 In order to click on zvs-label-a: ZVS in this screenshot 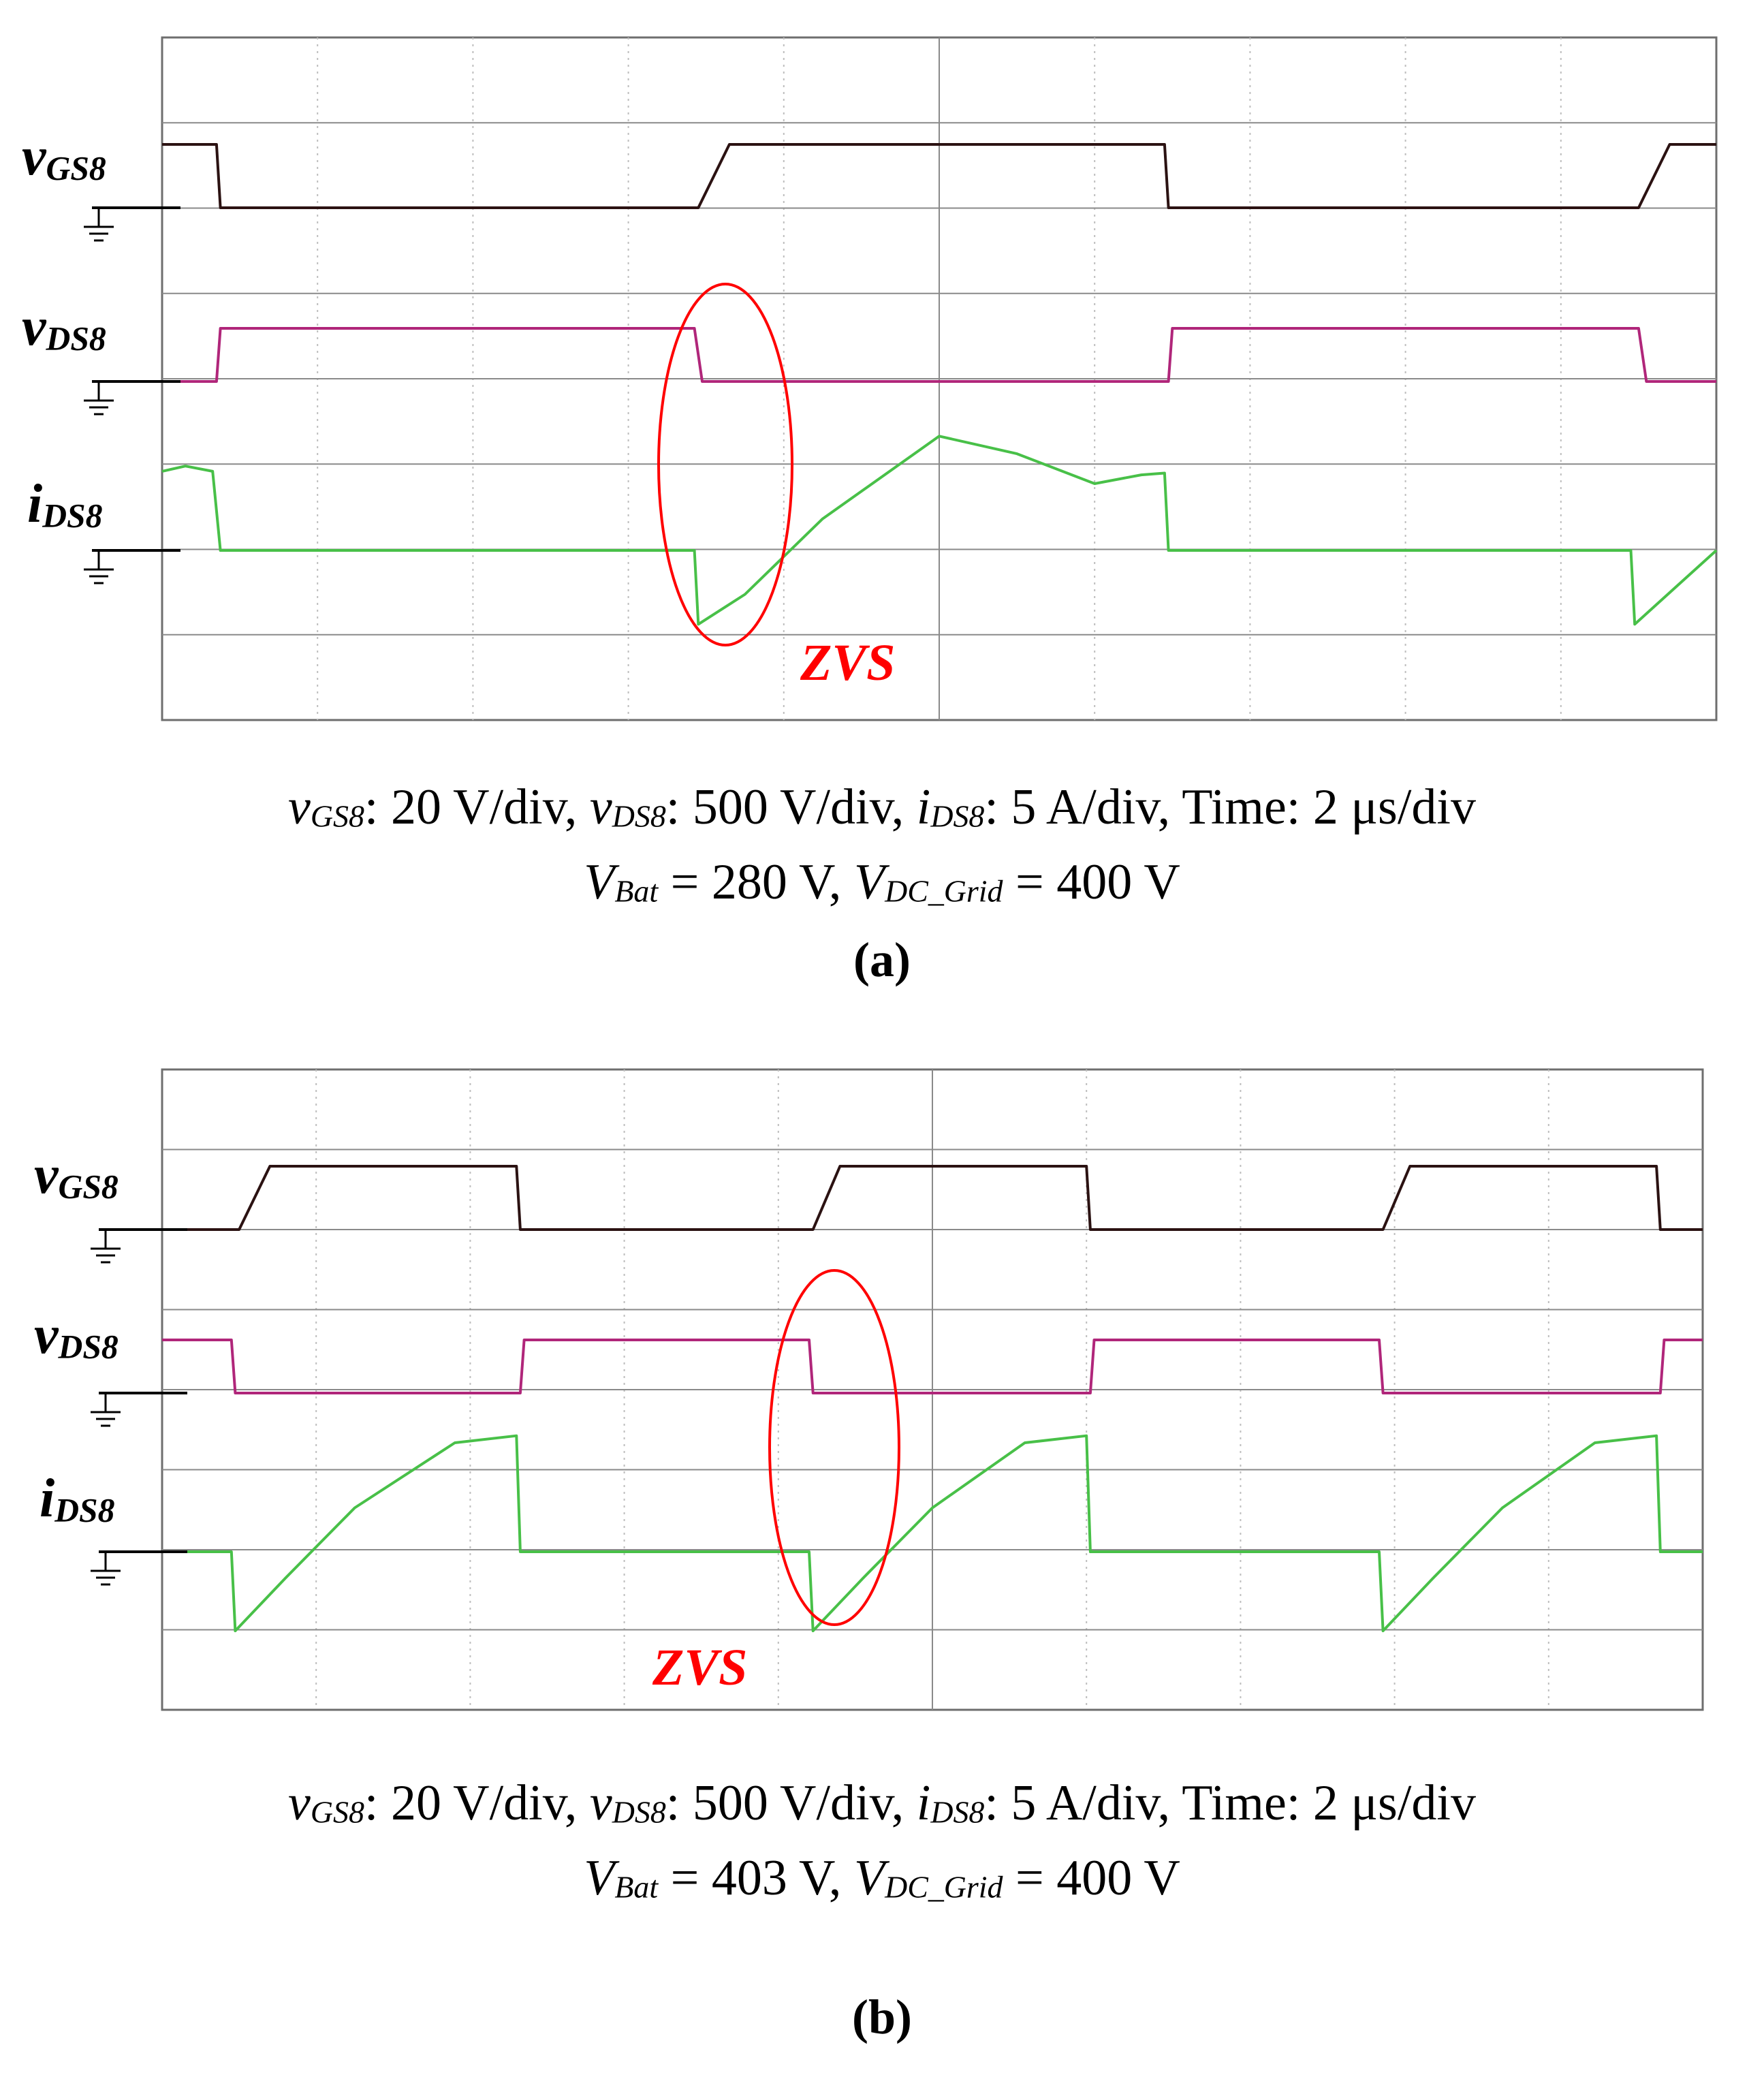, I will do `click(848, 662)`.